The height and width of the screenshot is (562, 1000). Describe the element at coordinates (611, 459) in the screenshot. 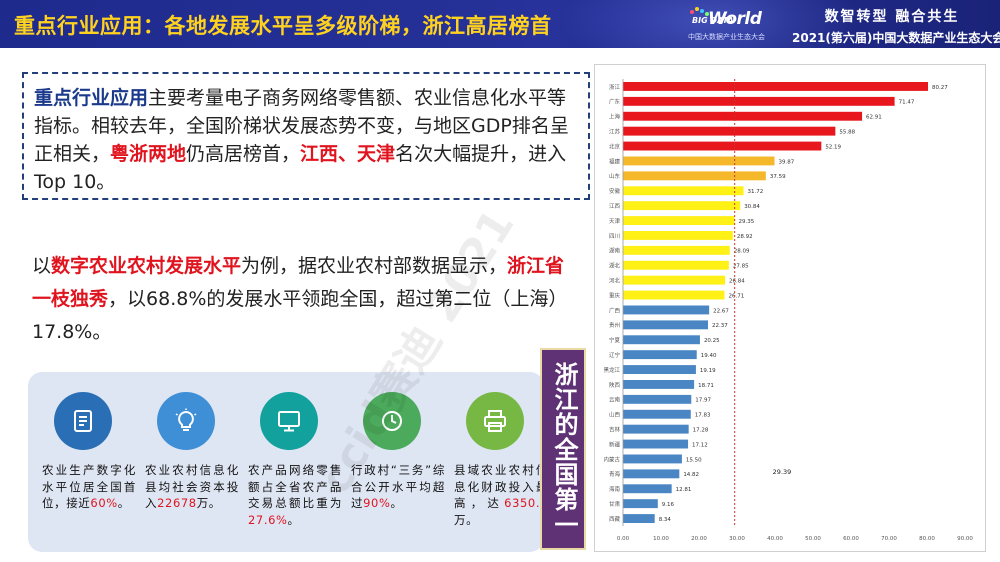

I see `chart-category-label: 内蒙古` at that location.